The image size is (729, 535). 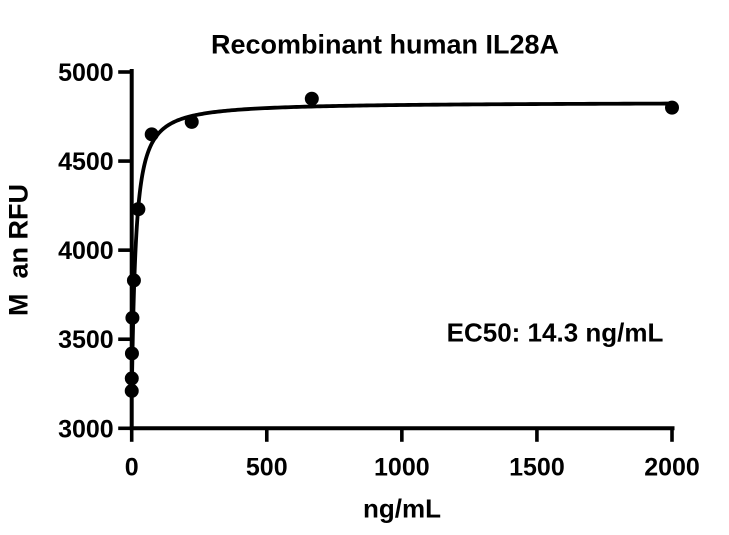 I want to click on x-tick-label: 0, so click(x=132, y=467).